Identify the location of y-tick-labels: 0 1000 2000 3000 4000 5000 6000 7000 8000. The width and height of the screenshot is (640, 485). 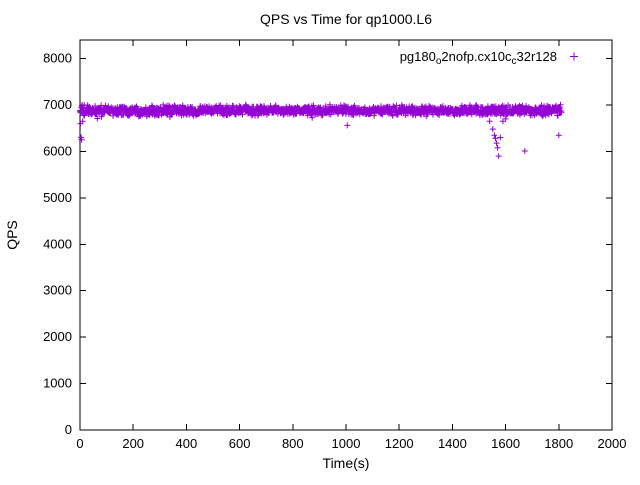
(57, 244).